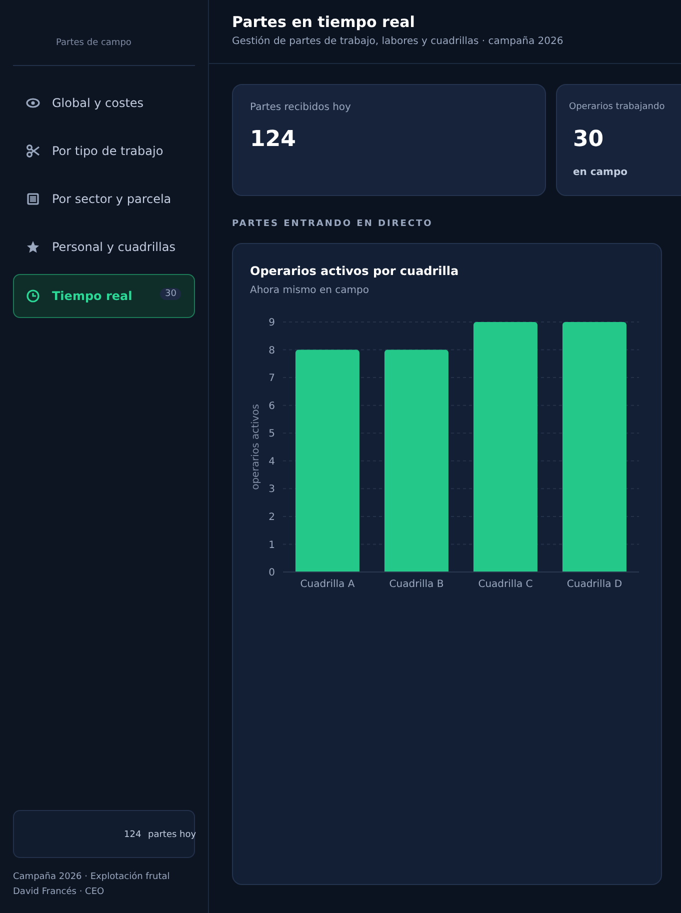 This screenshot has height=913, width=681. What do you see at coordinates (92, 296) in the screenshot?
I see `text: Tiempo real` at bounding box center [92, 296].